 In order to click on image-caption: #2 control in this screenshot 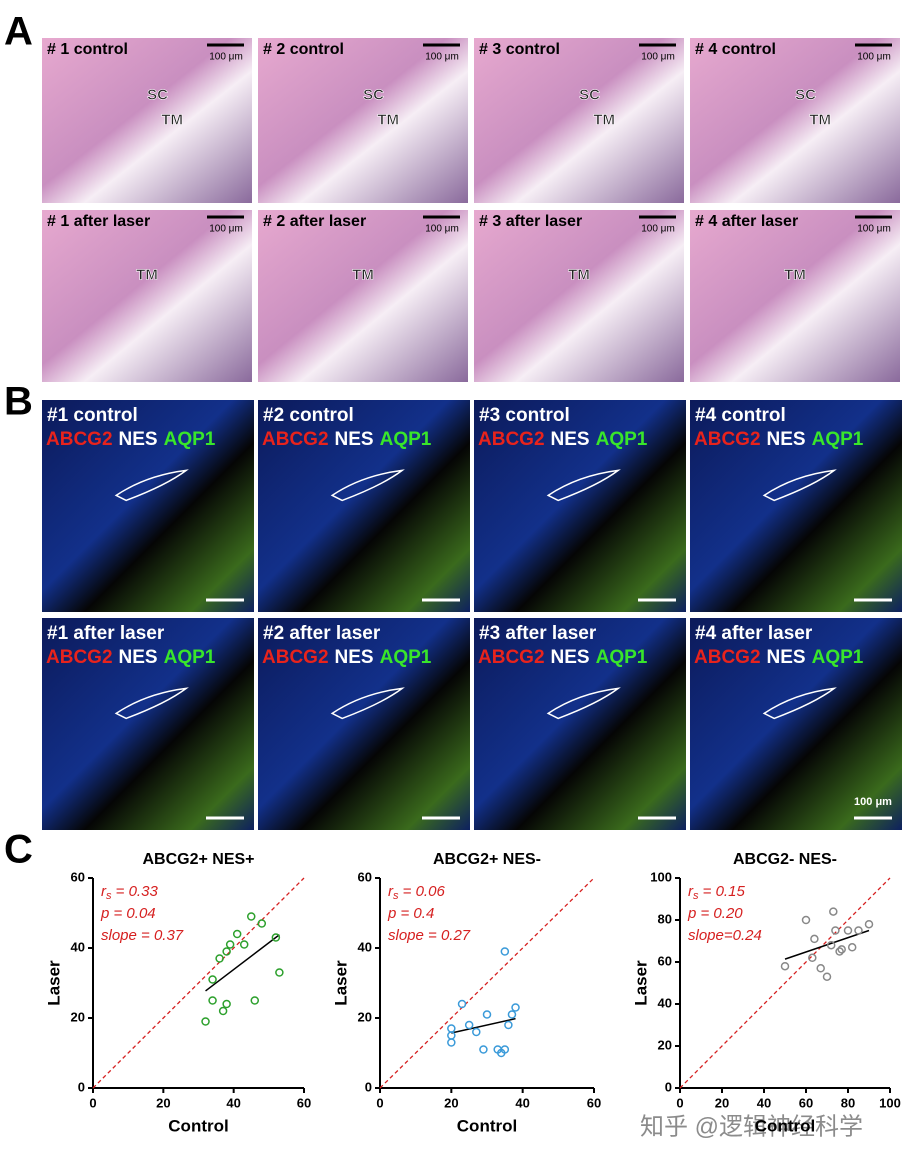, I will do `click(308, 415)`.